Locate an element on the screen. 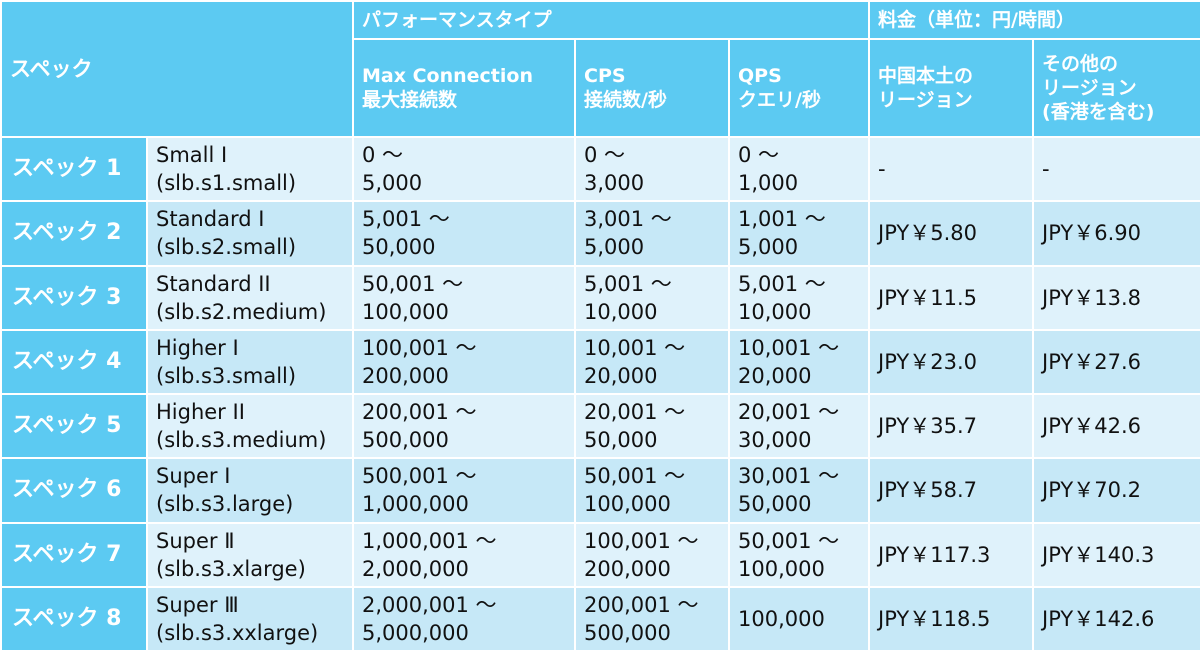  row-spec-label: スペック 2 is located at coordinates (74, 233).